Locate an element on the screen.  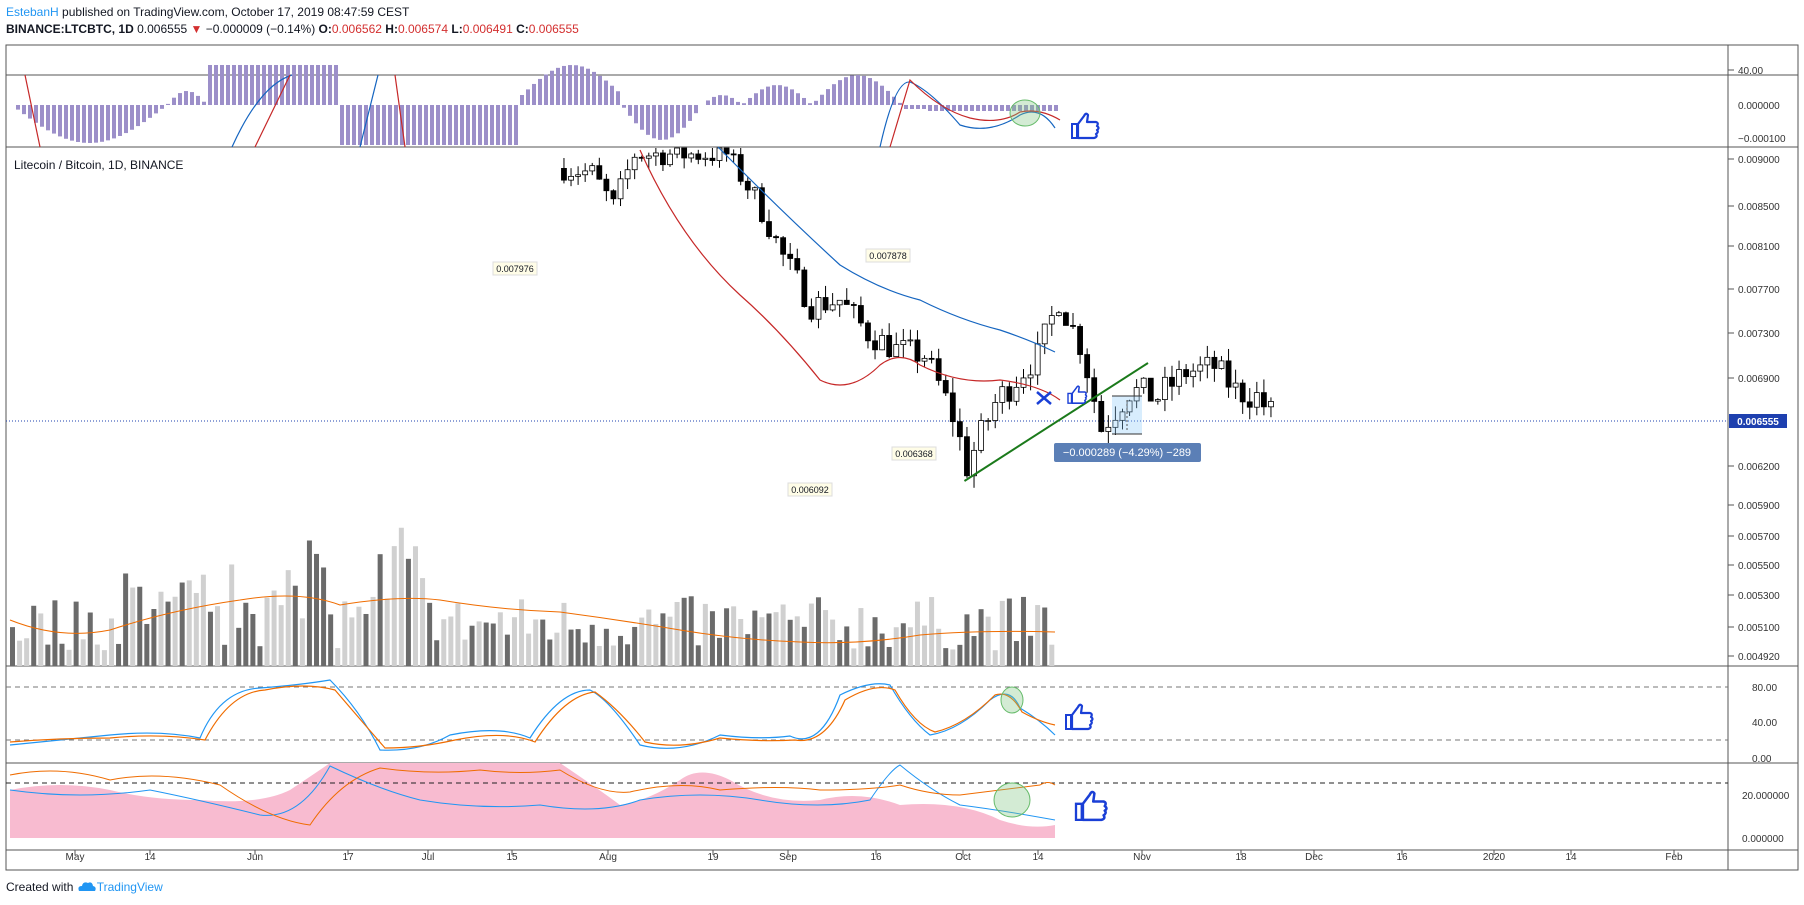
symbol-label: BINANCE:LTCBTC, 1D is located at coordinates (70, 29).